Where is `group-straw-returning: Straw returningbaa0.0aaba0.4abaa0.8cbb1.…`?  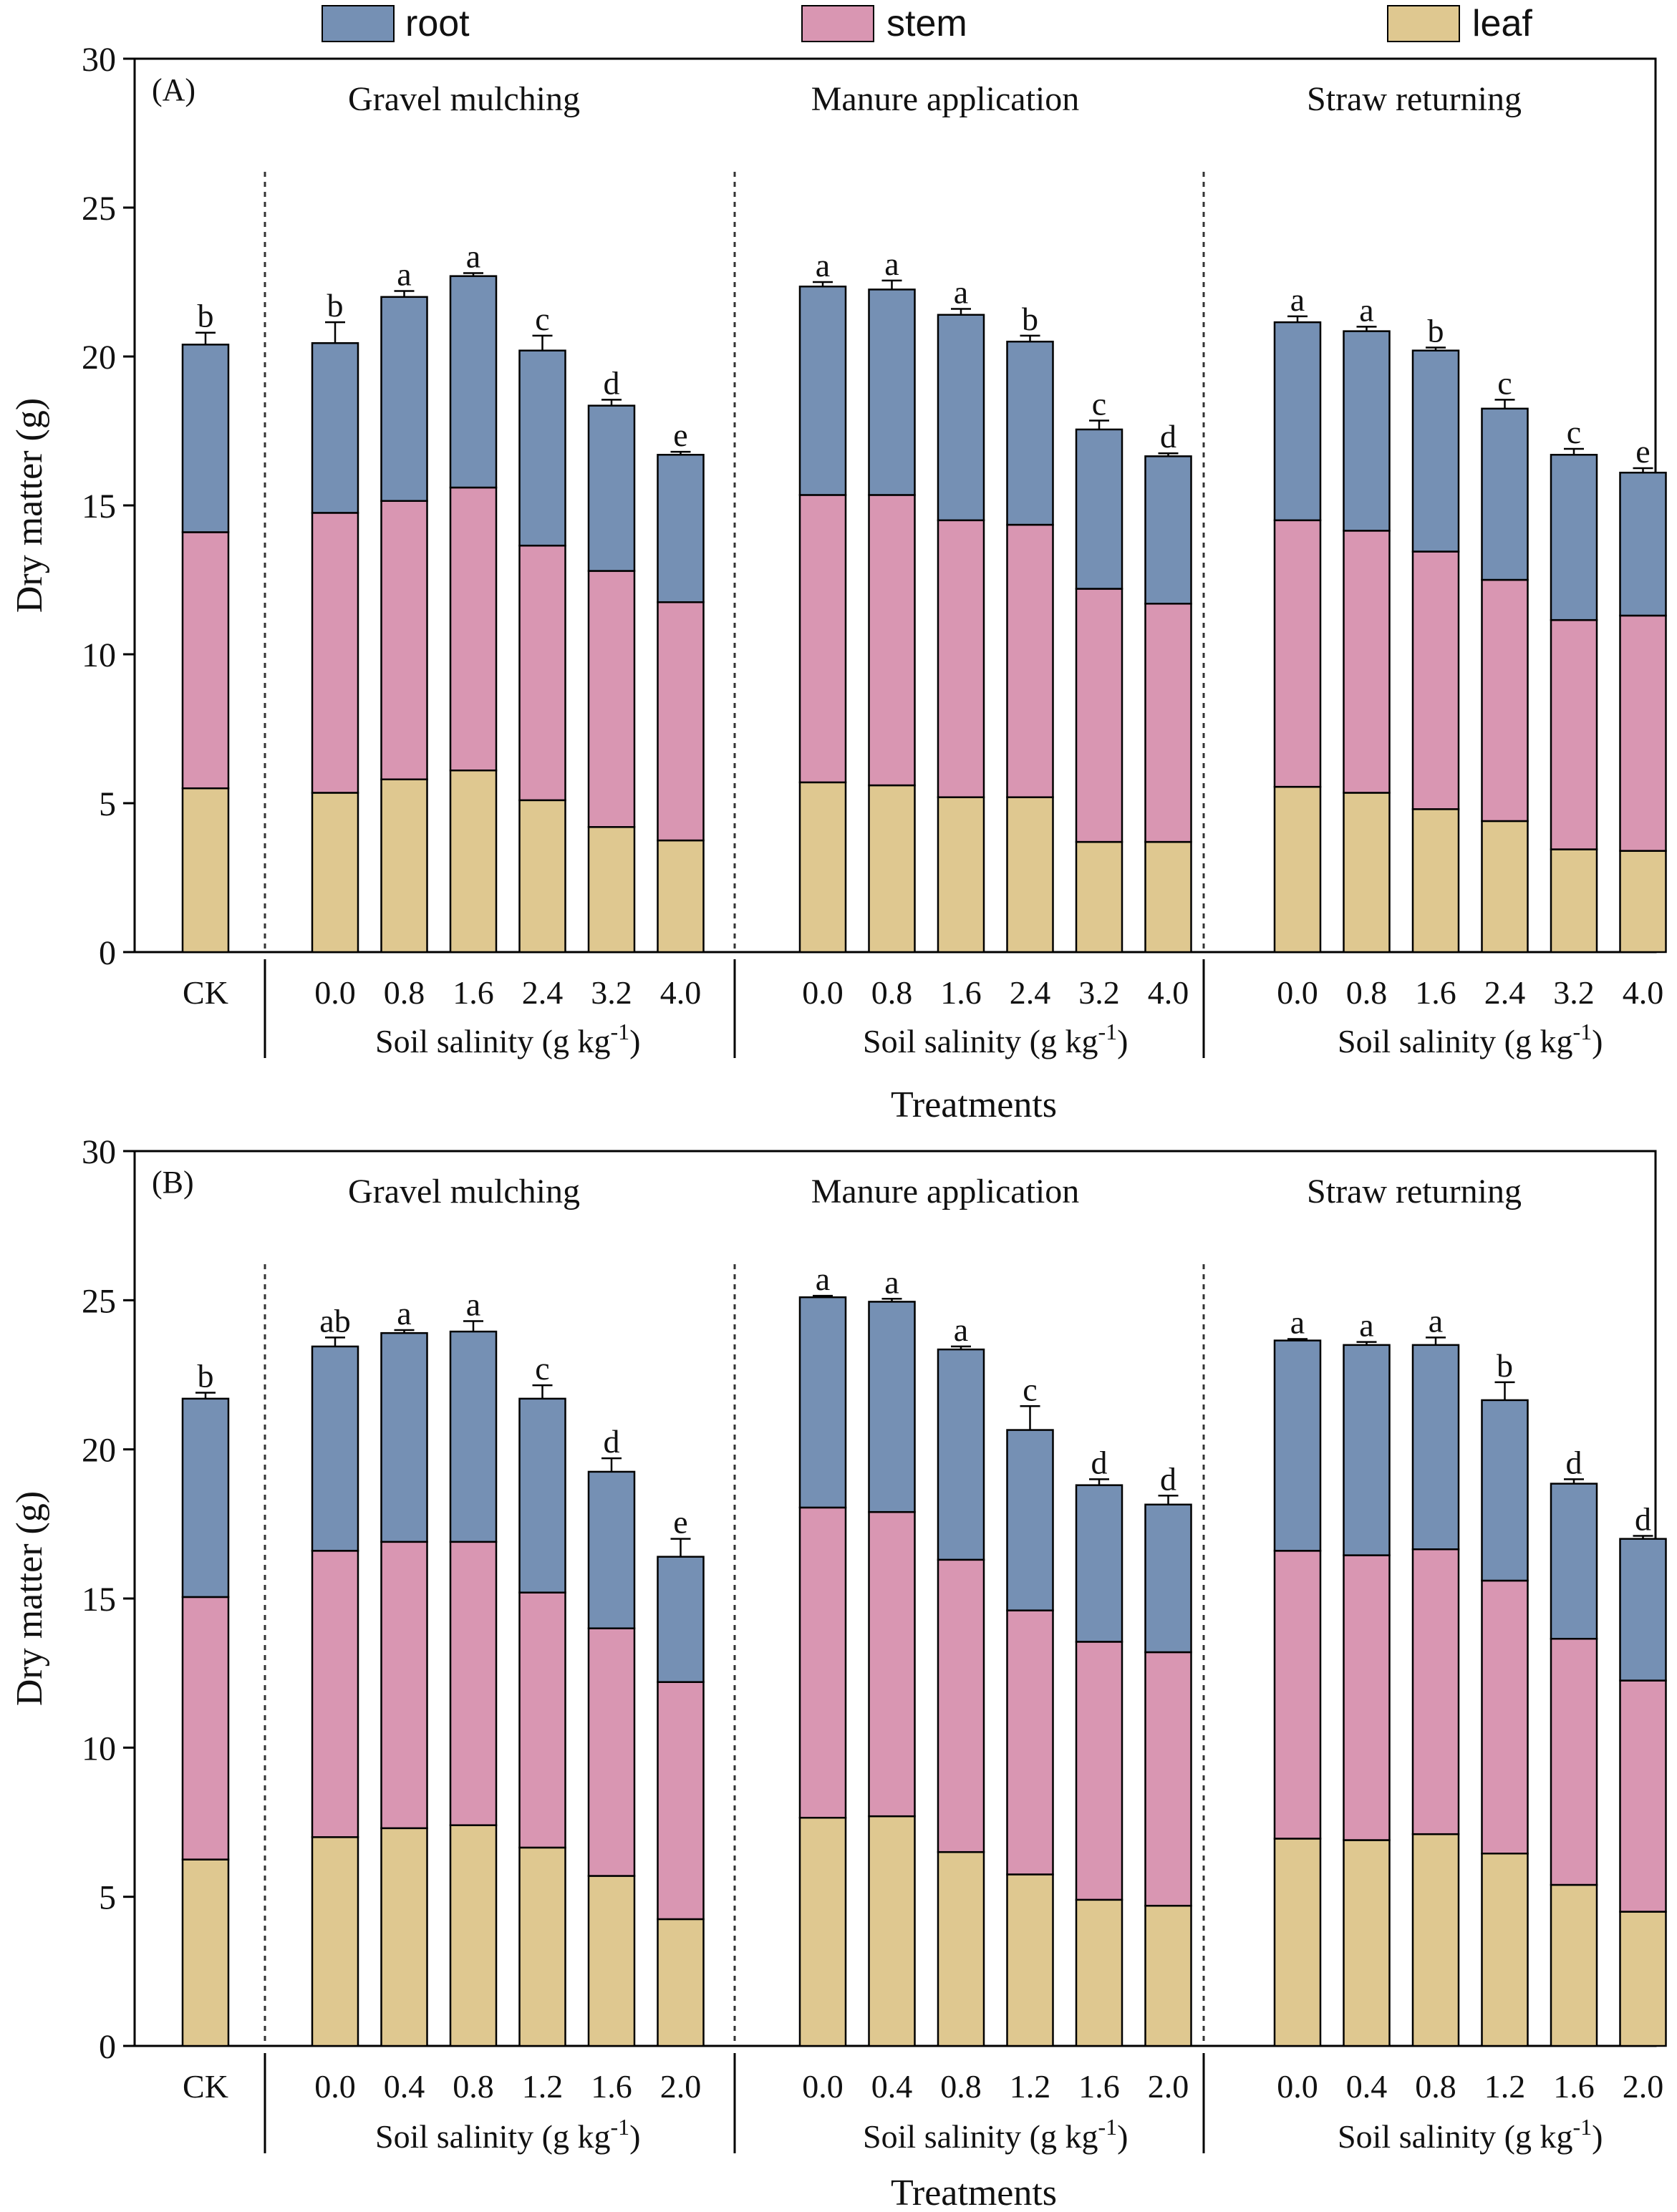 group-straw-returning: Straw returningbaa0.0aaba0.4abaa0.8cbb1.… is located at coordinates (1470, 1664).